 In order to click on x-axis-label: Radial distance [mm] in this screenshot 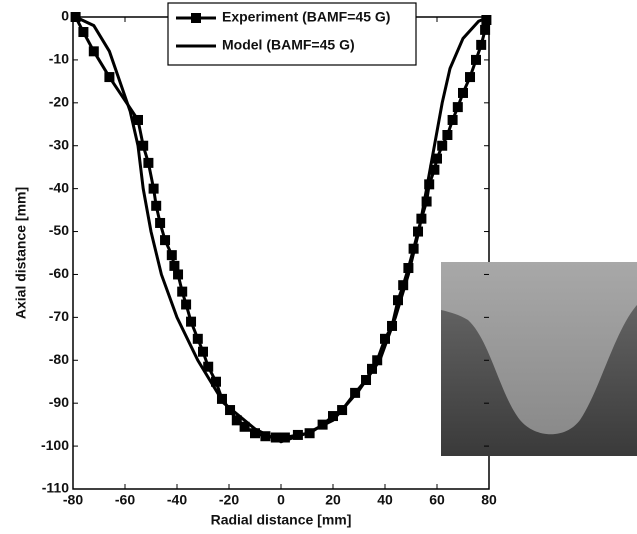, I will do `click(281, 520)`.